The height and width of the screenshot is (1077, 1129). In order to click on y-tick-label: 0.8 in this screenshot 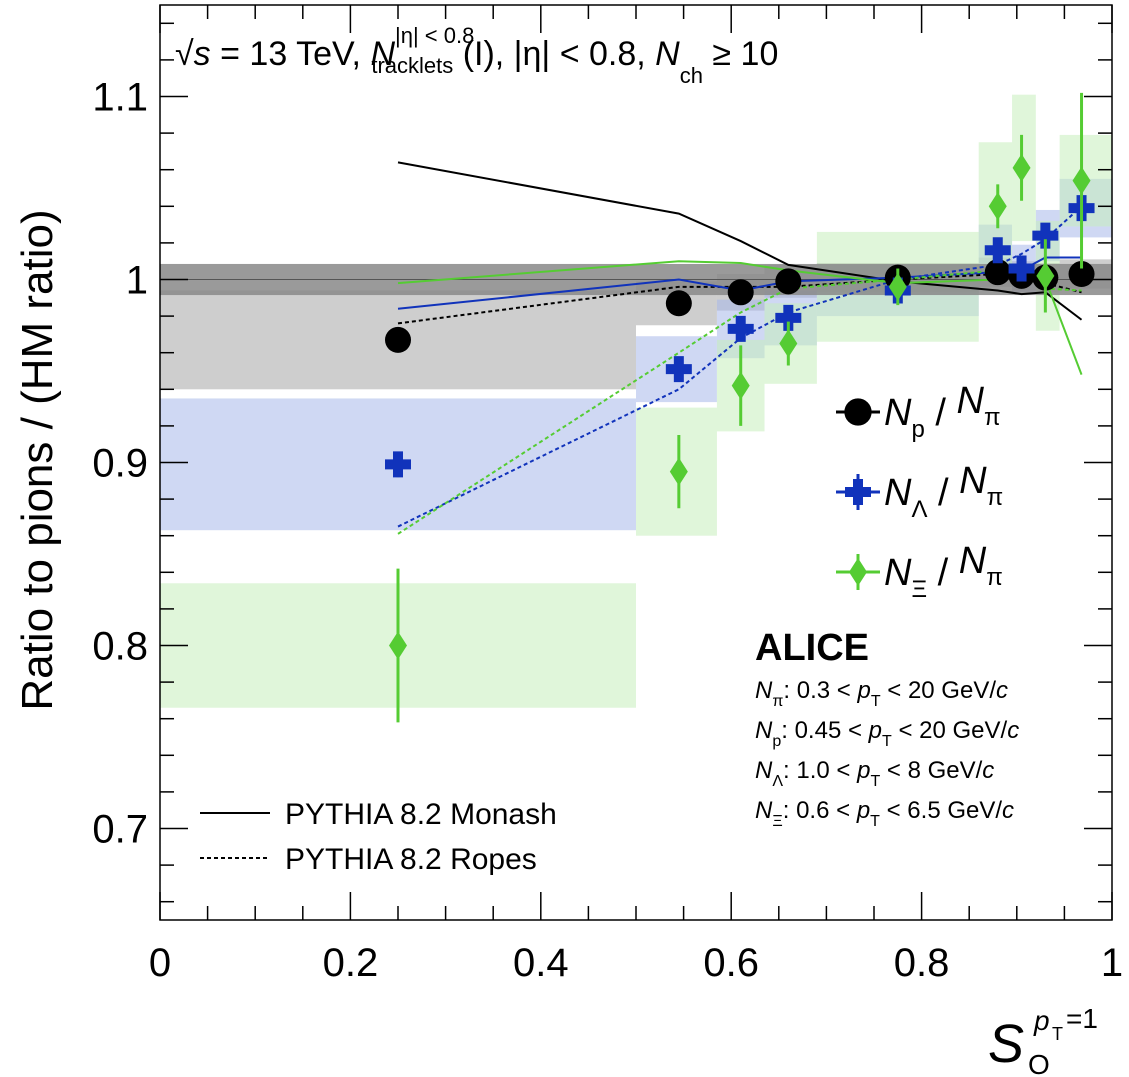, I will do `click(120, 647)`.